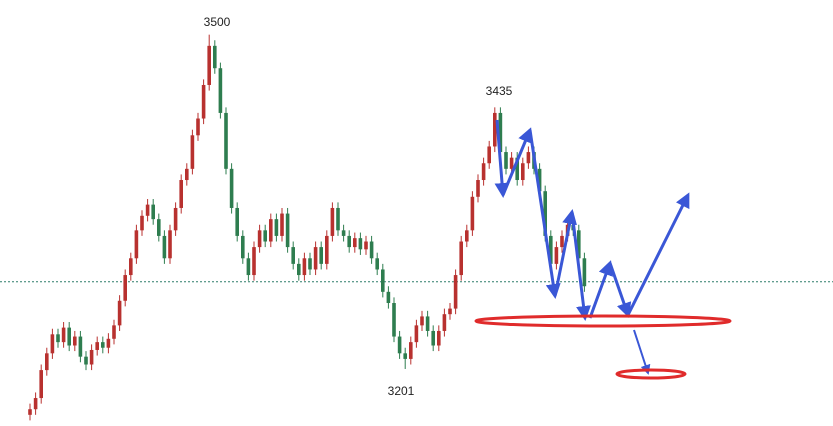  I want to click on red-ellipse, so click(651, 374).